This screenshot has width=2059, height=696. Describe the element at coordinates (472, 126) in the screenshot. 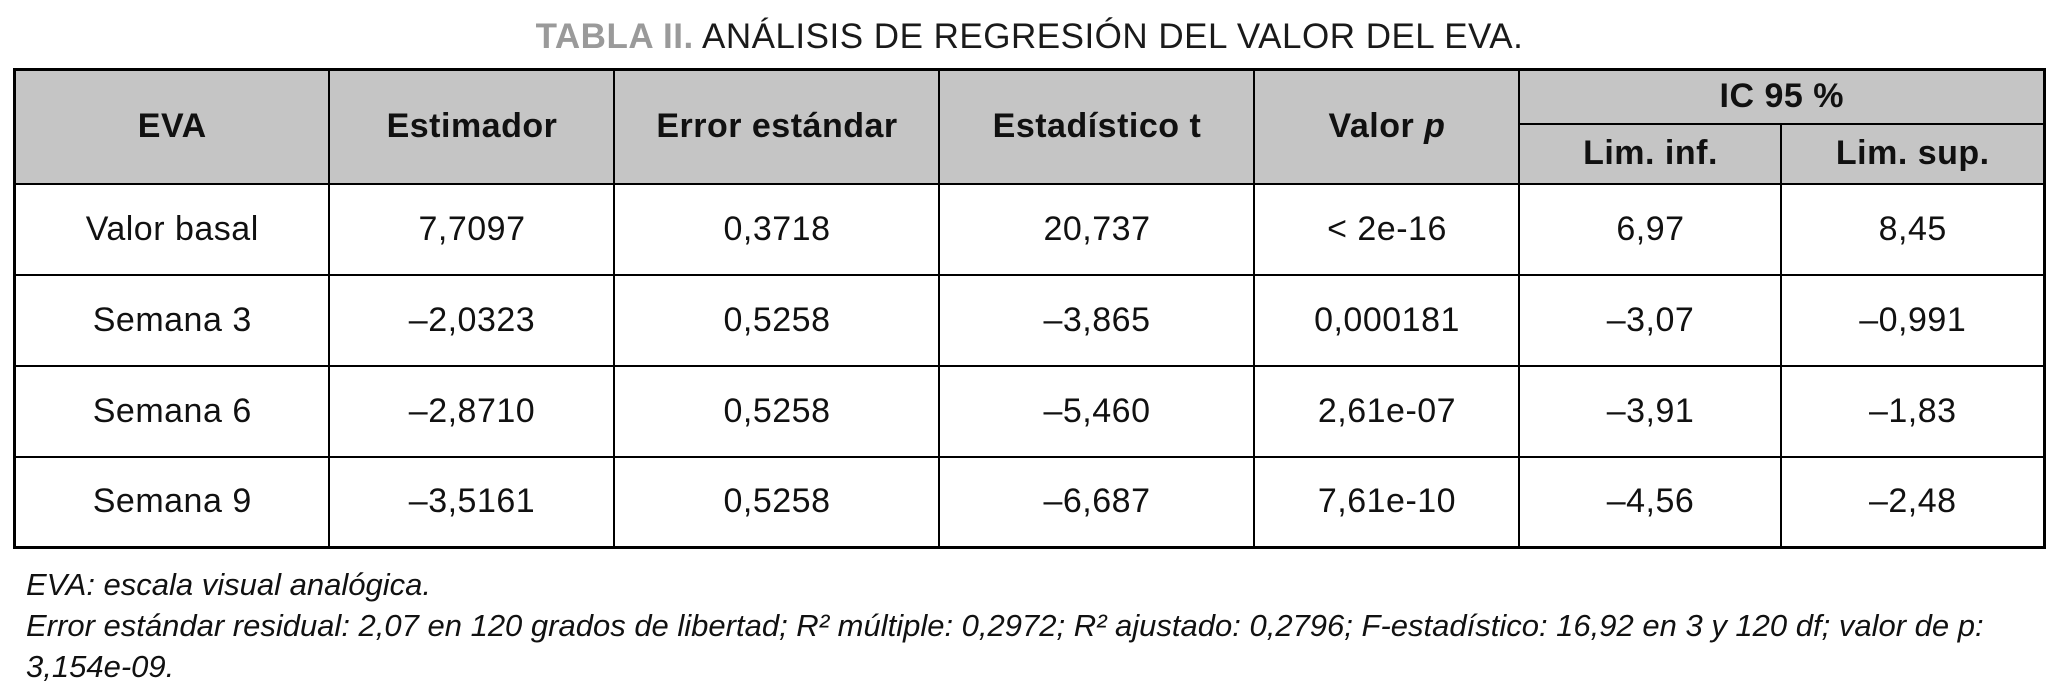

I see `col-header-estimador: Estimador` at that location.